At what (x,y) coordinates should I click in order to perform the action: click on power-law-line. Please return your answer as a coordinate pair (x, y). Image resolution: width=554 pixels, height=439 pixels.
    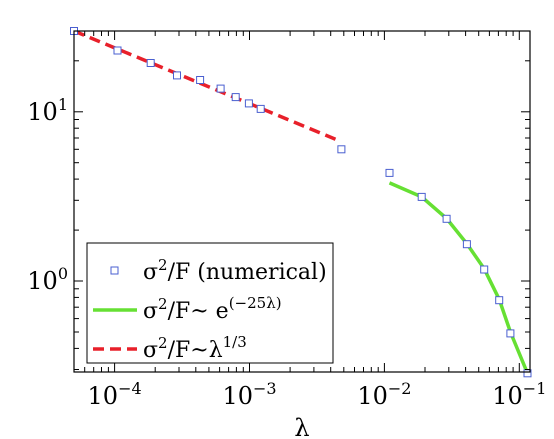
    Looking at the image, I should click on (206, 85).